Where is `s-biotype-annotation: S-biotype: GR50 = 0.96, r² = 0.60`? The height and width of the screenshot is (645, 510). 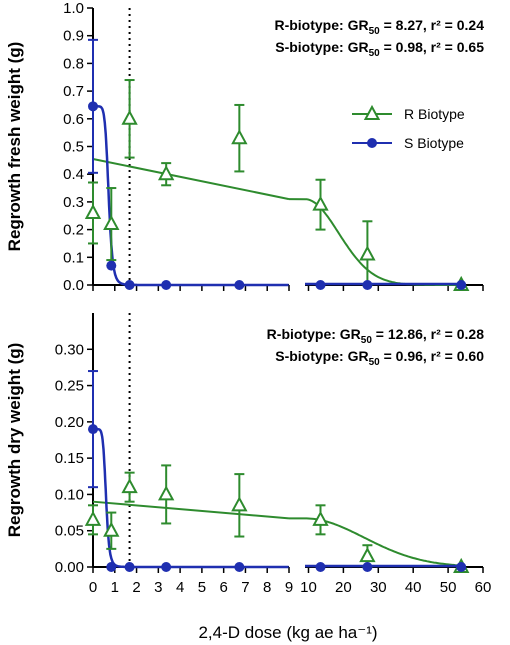
s-biotype-annotation: S-biotype: GR50 = 0.96, r² = 0.60 is located at coordinates (379, 358).